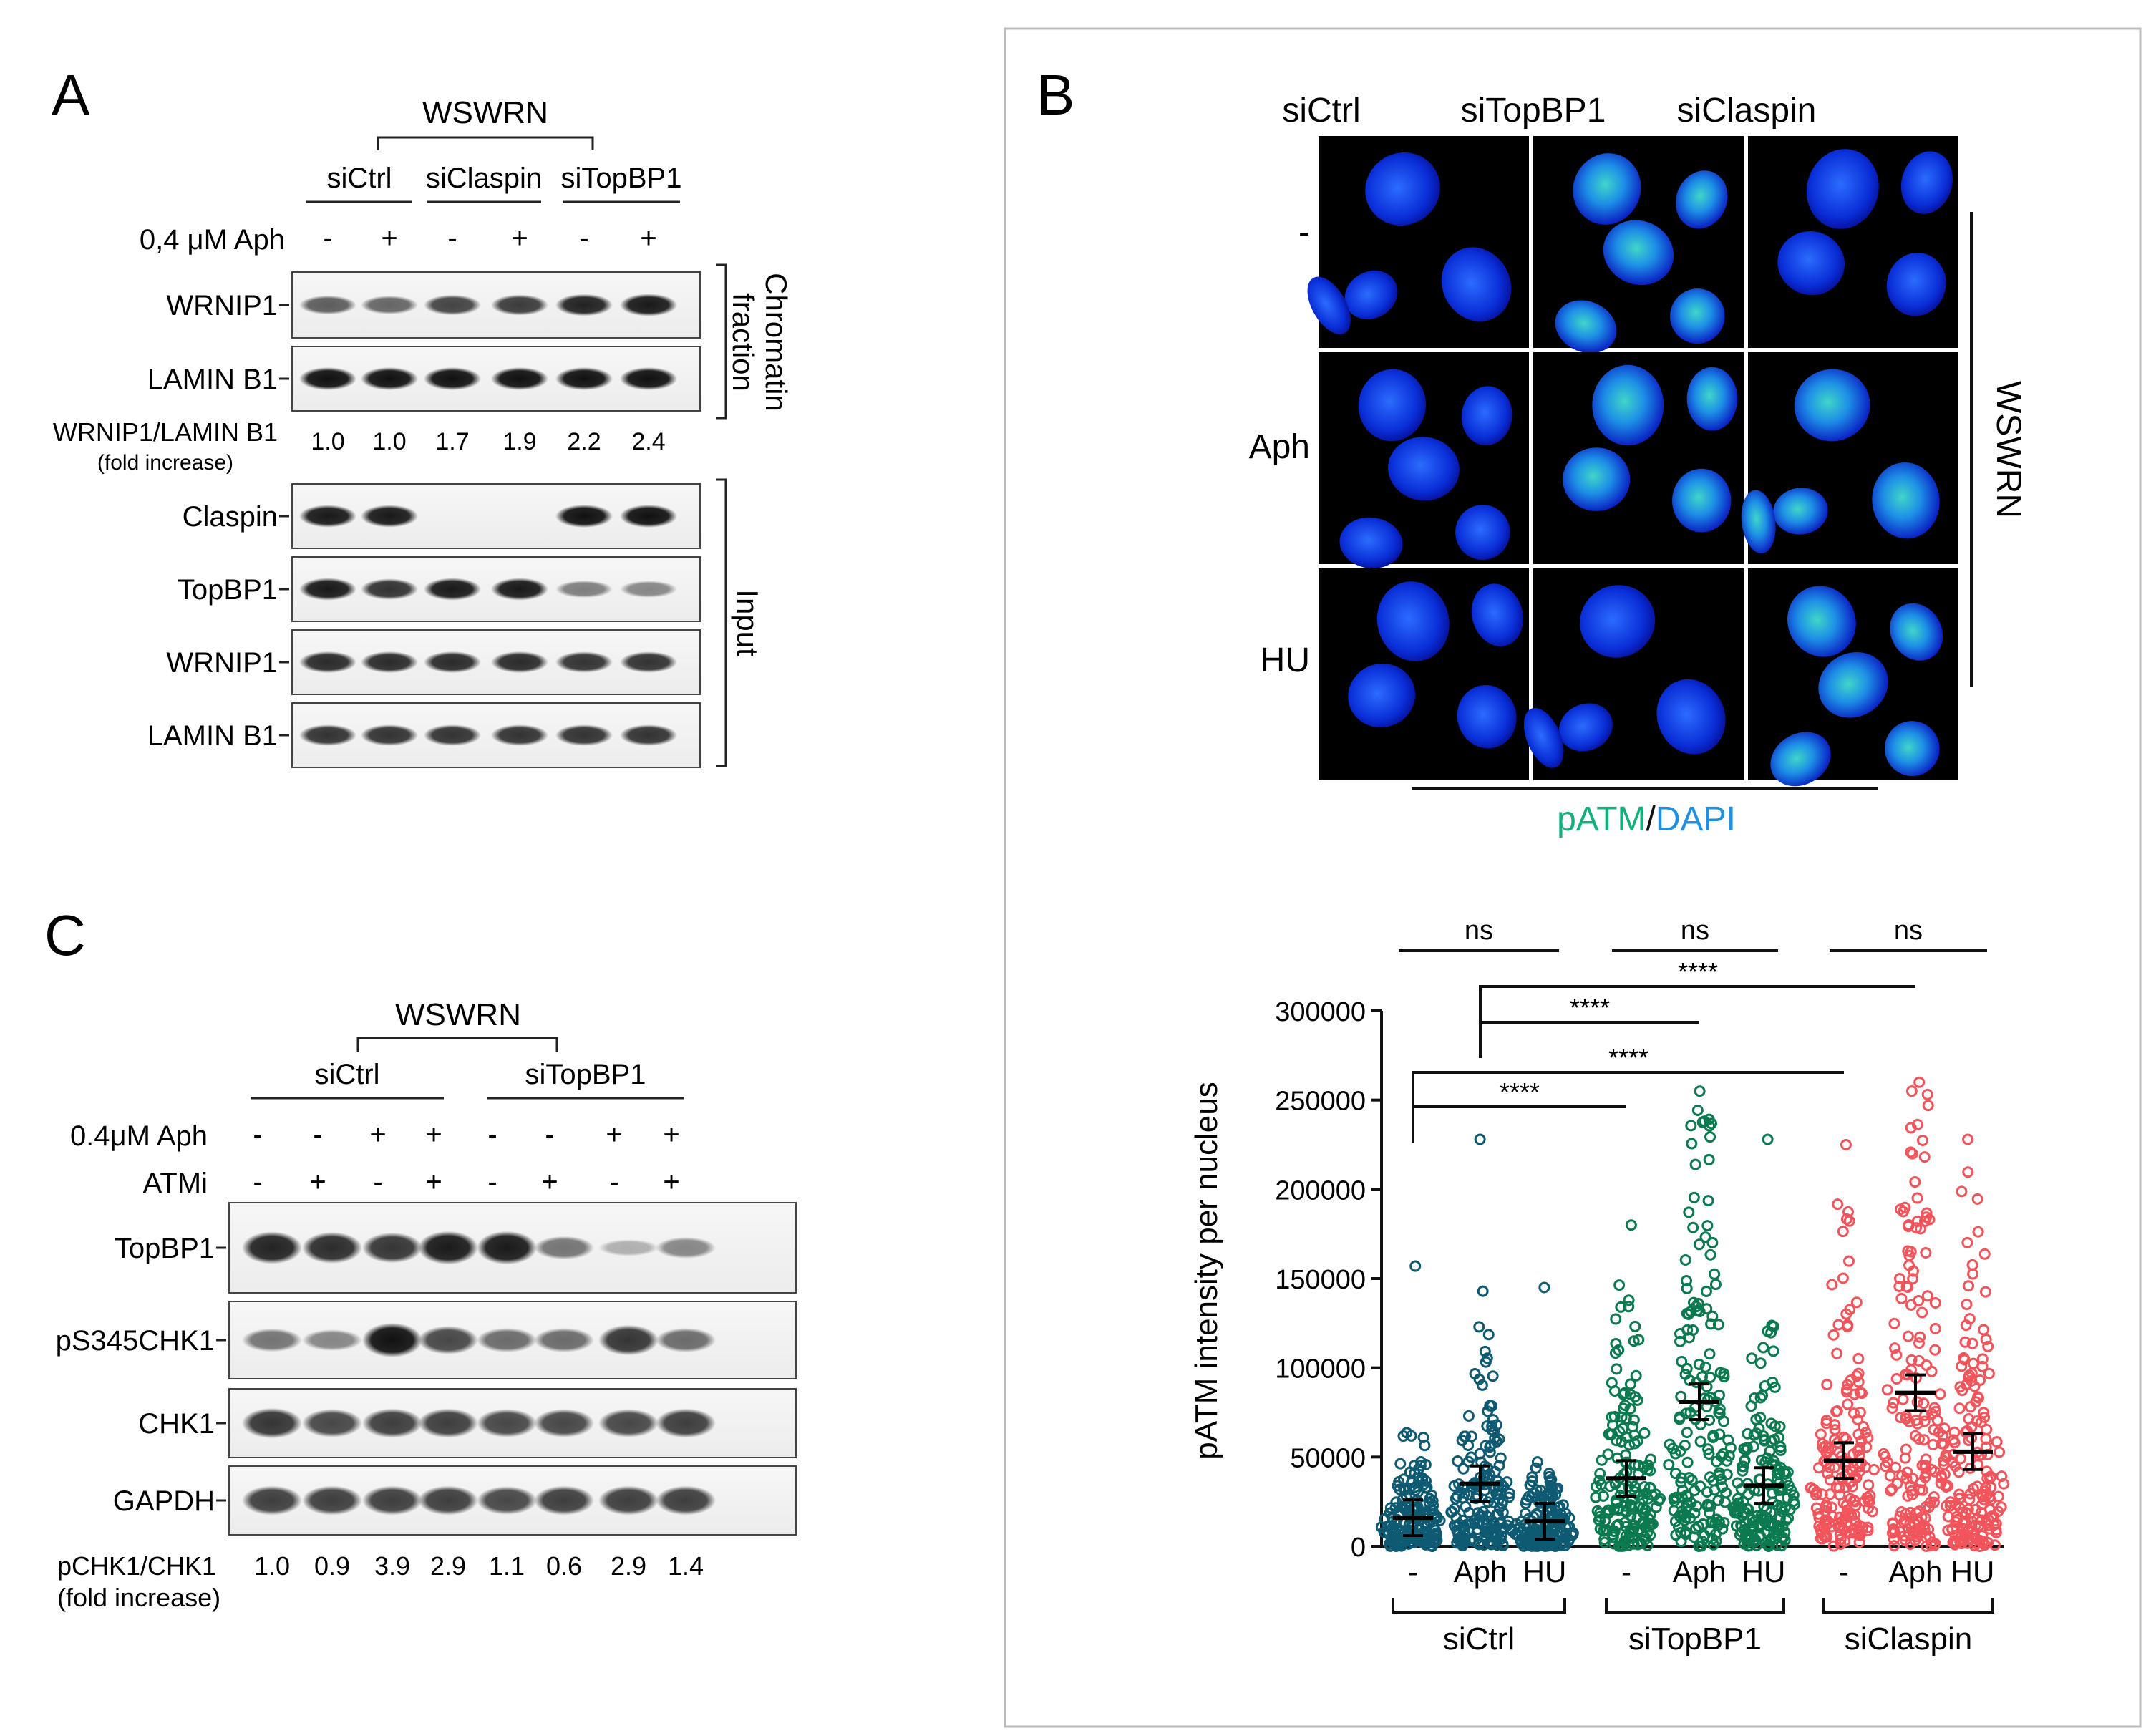 This screenshot has height=1736, width=2156. What do you see at coordinates (1916, 1572) in the screenshot?
I see `chart-x-category: Aph` at bounding box center [1916, 1572].